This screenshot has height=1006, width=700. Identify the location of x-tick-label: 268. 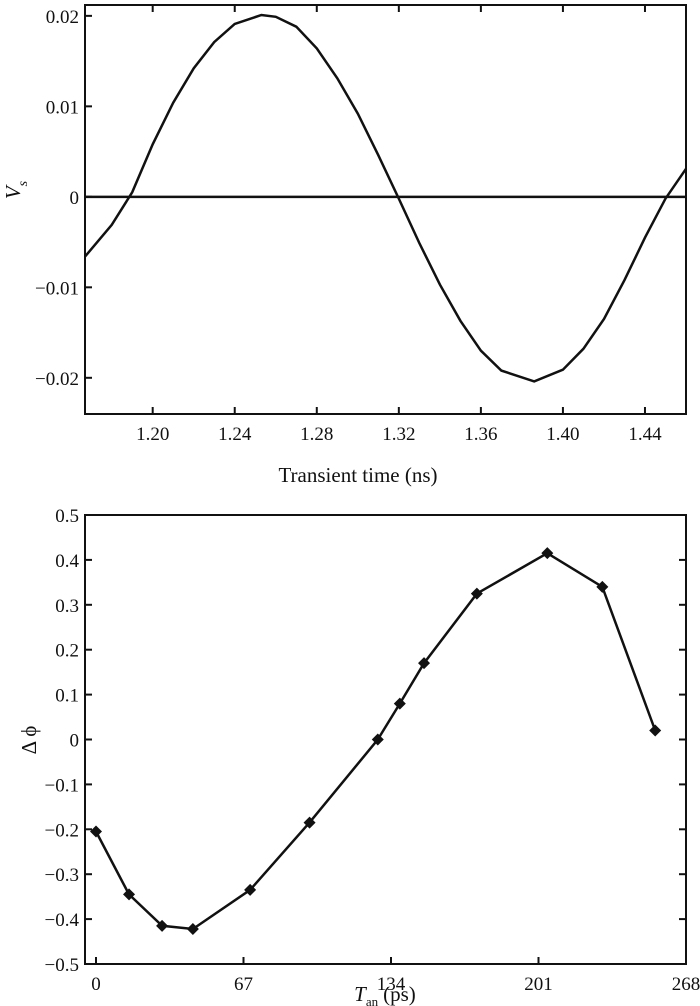
(686, 984).